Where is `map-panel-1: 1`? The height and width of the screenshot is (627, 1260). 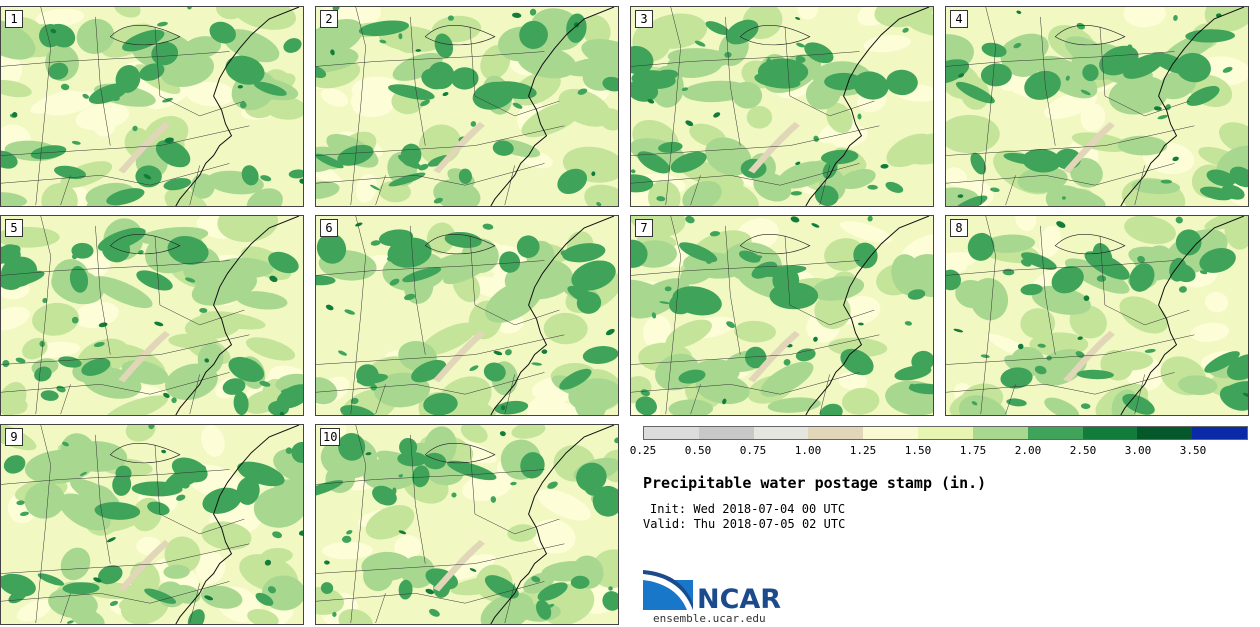
map-panel-1: 1 is located at coordinates (152, 106).